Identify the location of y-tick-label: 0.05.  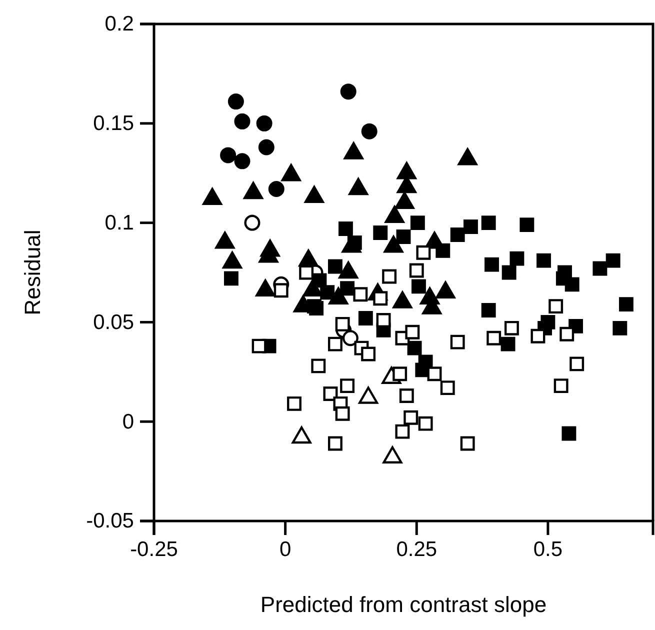
(113, 322).